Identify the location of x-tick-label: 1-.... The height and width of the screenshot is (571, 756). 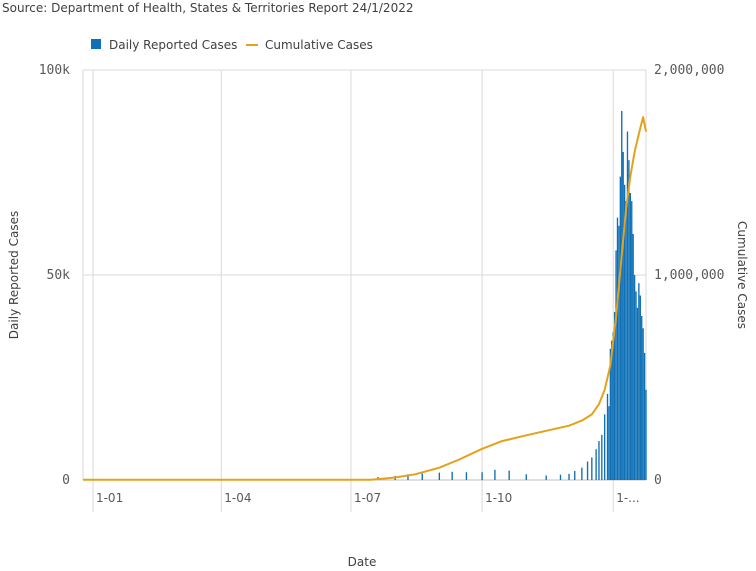
(627, 498).